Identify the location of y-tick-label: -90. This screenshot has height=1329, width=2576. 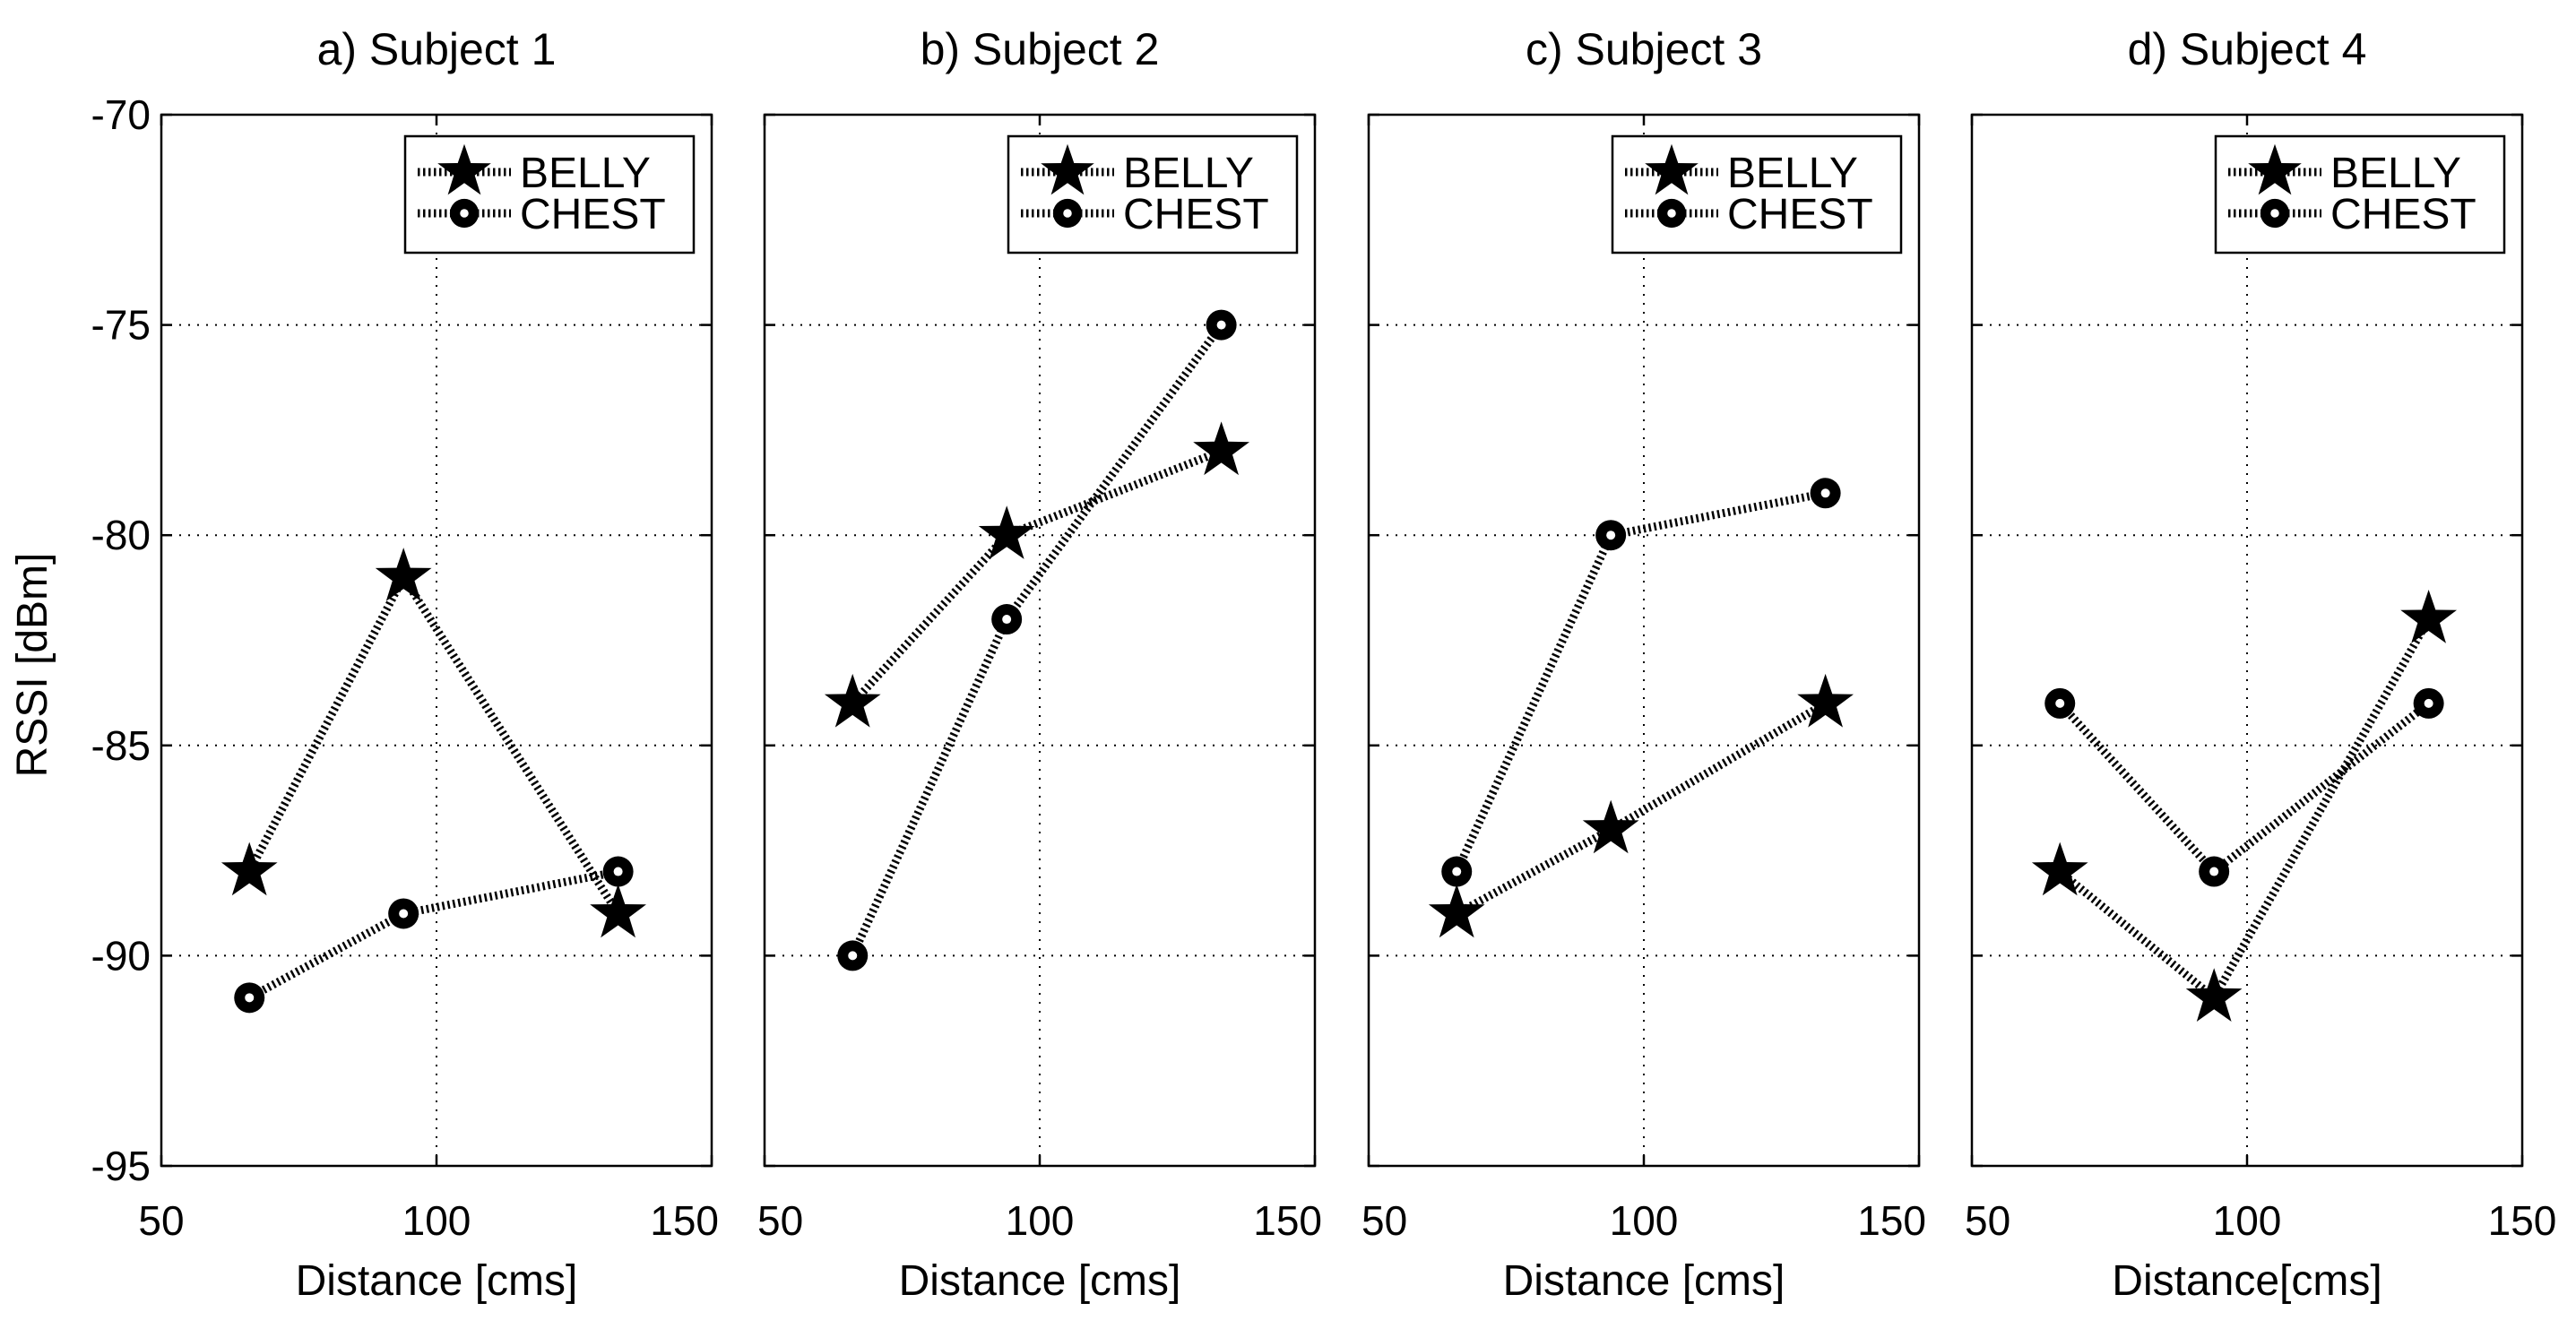
(121, 955).